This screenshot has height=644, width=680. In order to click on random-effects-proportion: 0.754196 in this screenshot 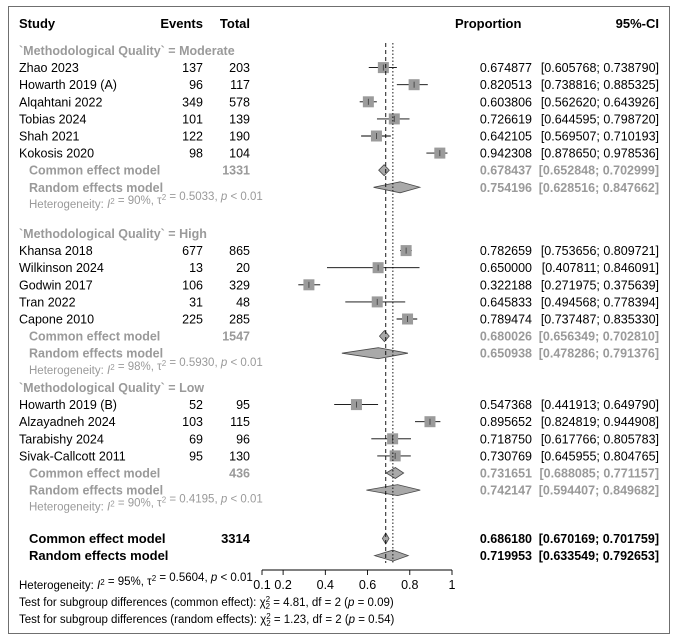, I will do `click(506, 188)`.